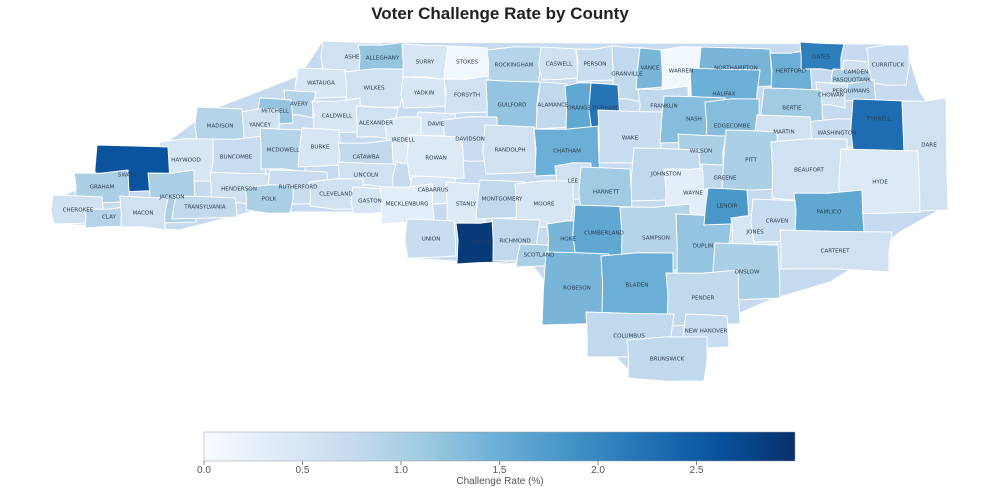 Image resolution: width=1000 pixels, height=493 pixels. Describe the element at coordinates (829, 213) in the screenshot. I see `county-label-pamlico: PAMLICO` at that location.